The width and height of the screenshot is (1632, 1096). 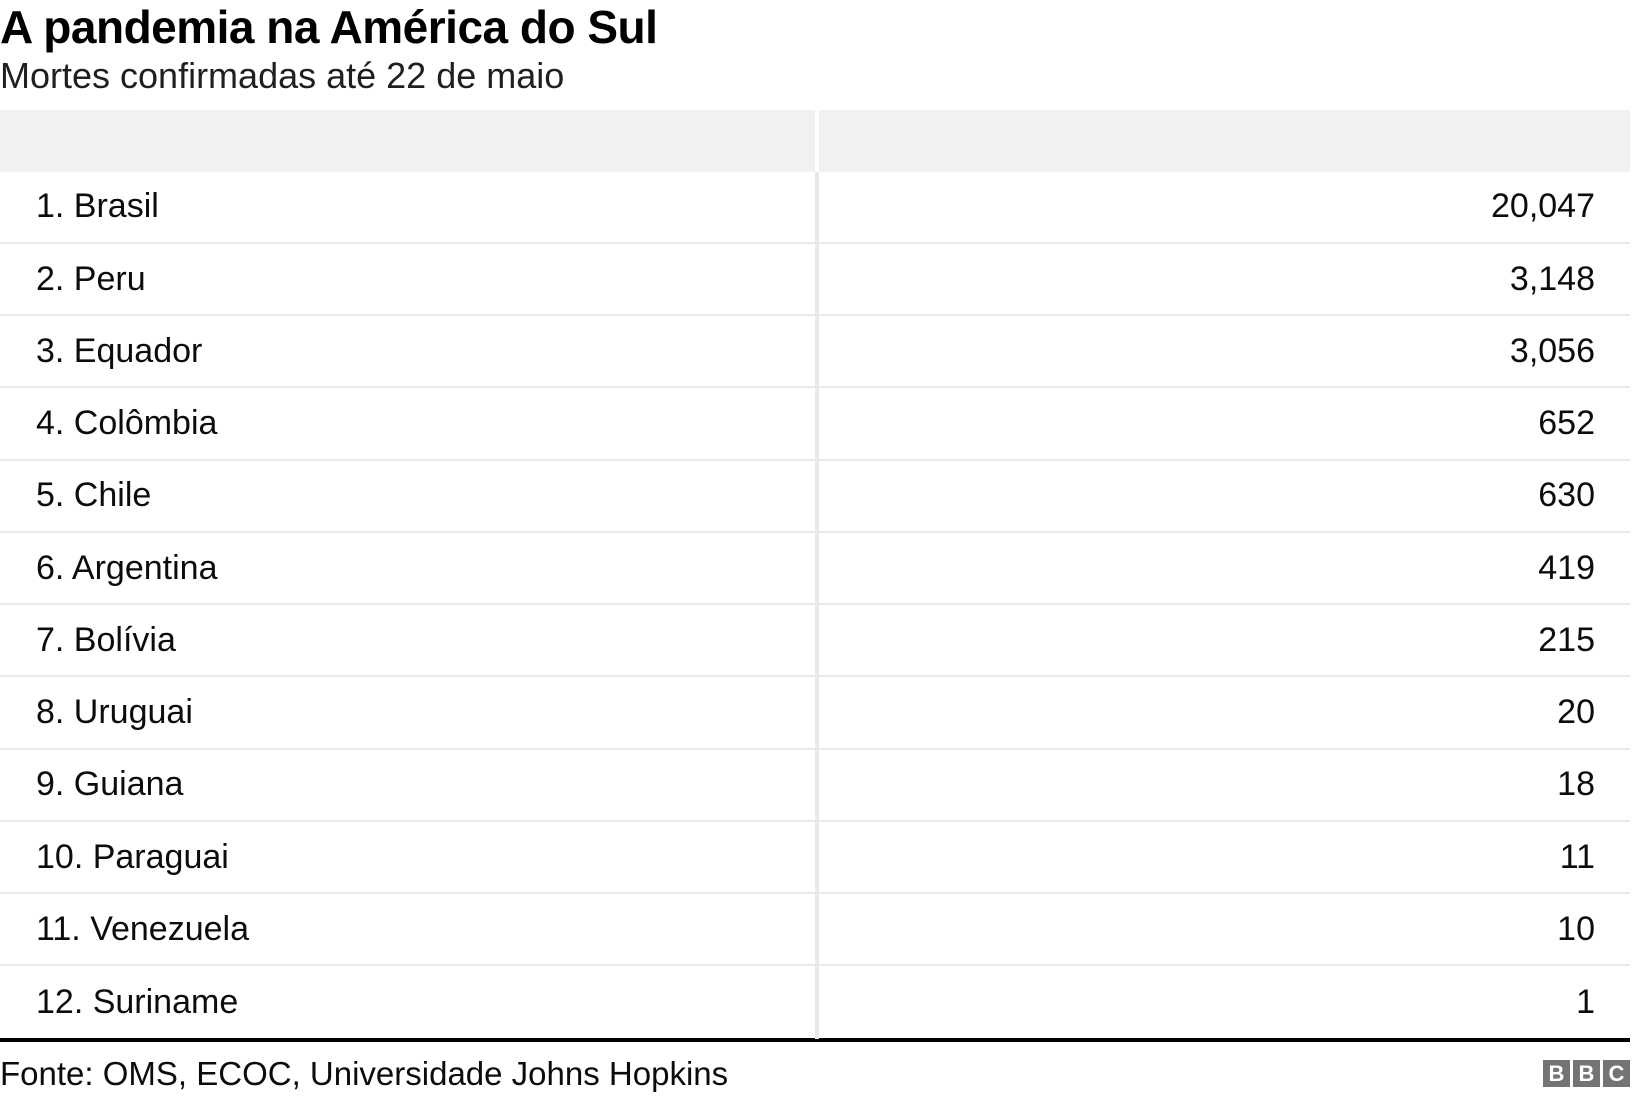 I want to click on deaths-cell: 1, so click(x=1222, y=1002).